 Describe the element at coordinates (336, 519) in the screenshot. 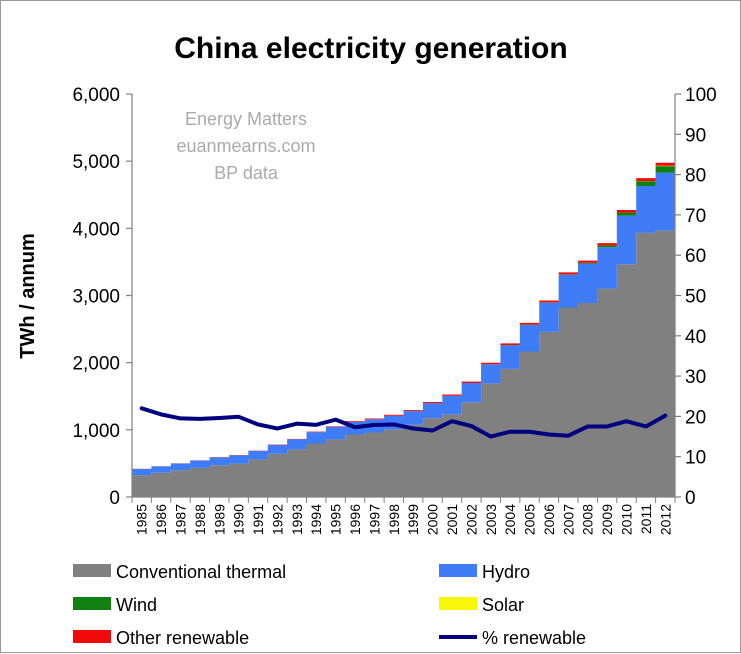

I see `x-tick-label: 1995` at that location.